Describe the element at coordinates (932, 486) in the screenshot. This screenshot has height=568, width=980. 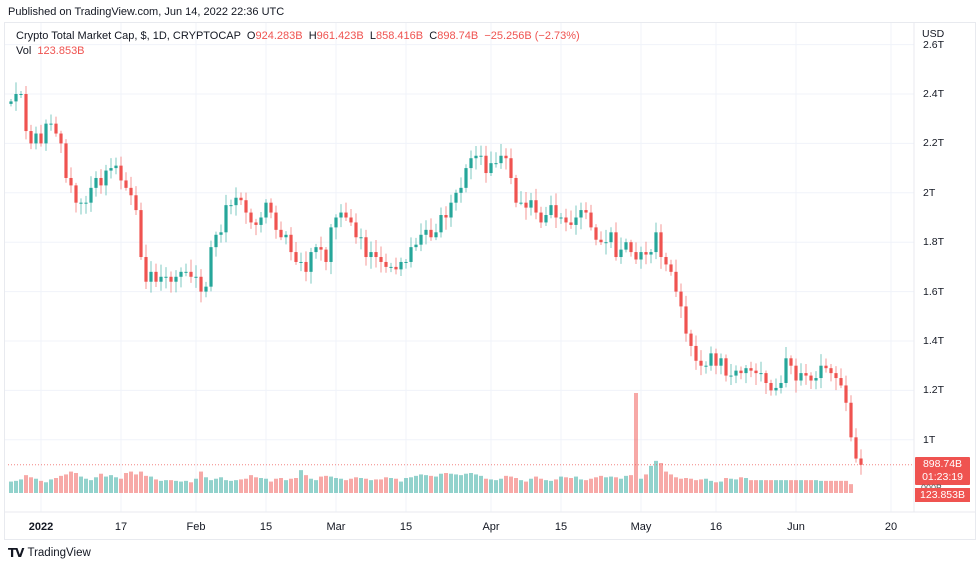
I see `hidden-axis-label: 000B` at that location.